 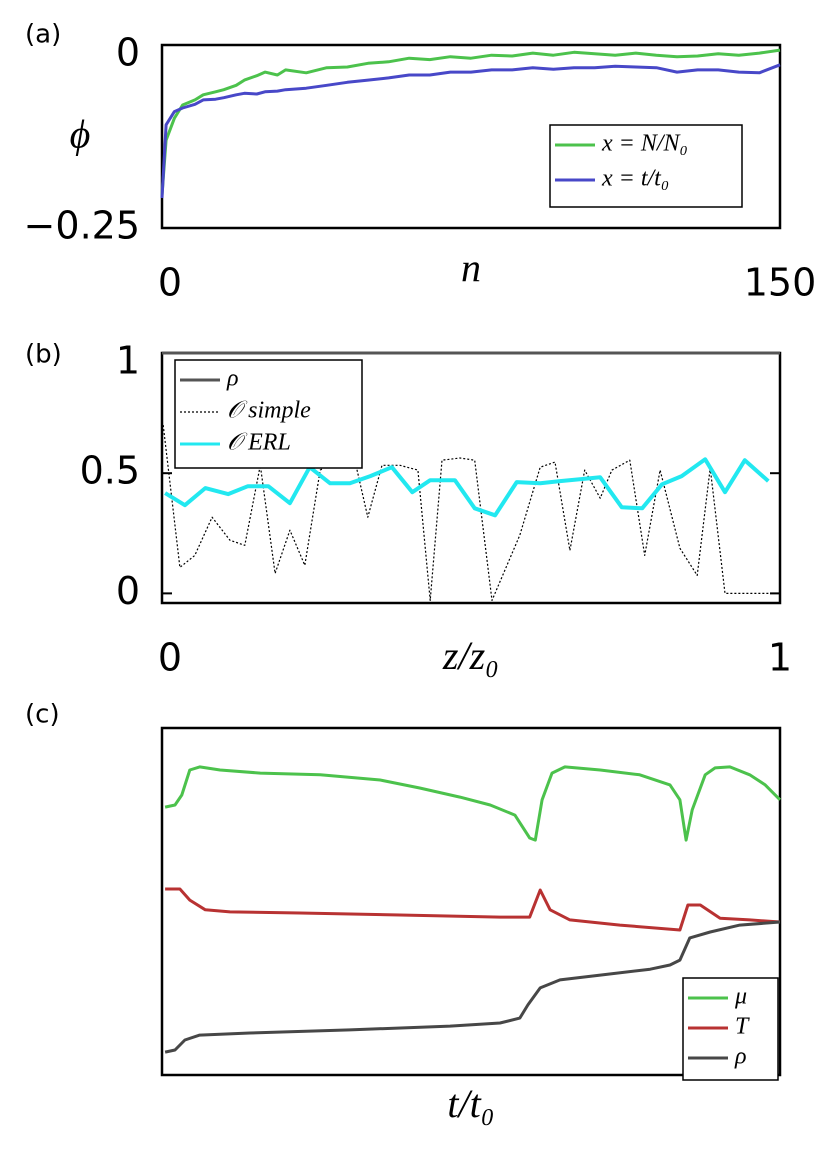 I want to click on y-tick-label: 0.5, so click(x=110, y=471).